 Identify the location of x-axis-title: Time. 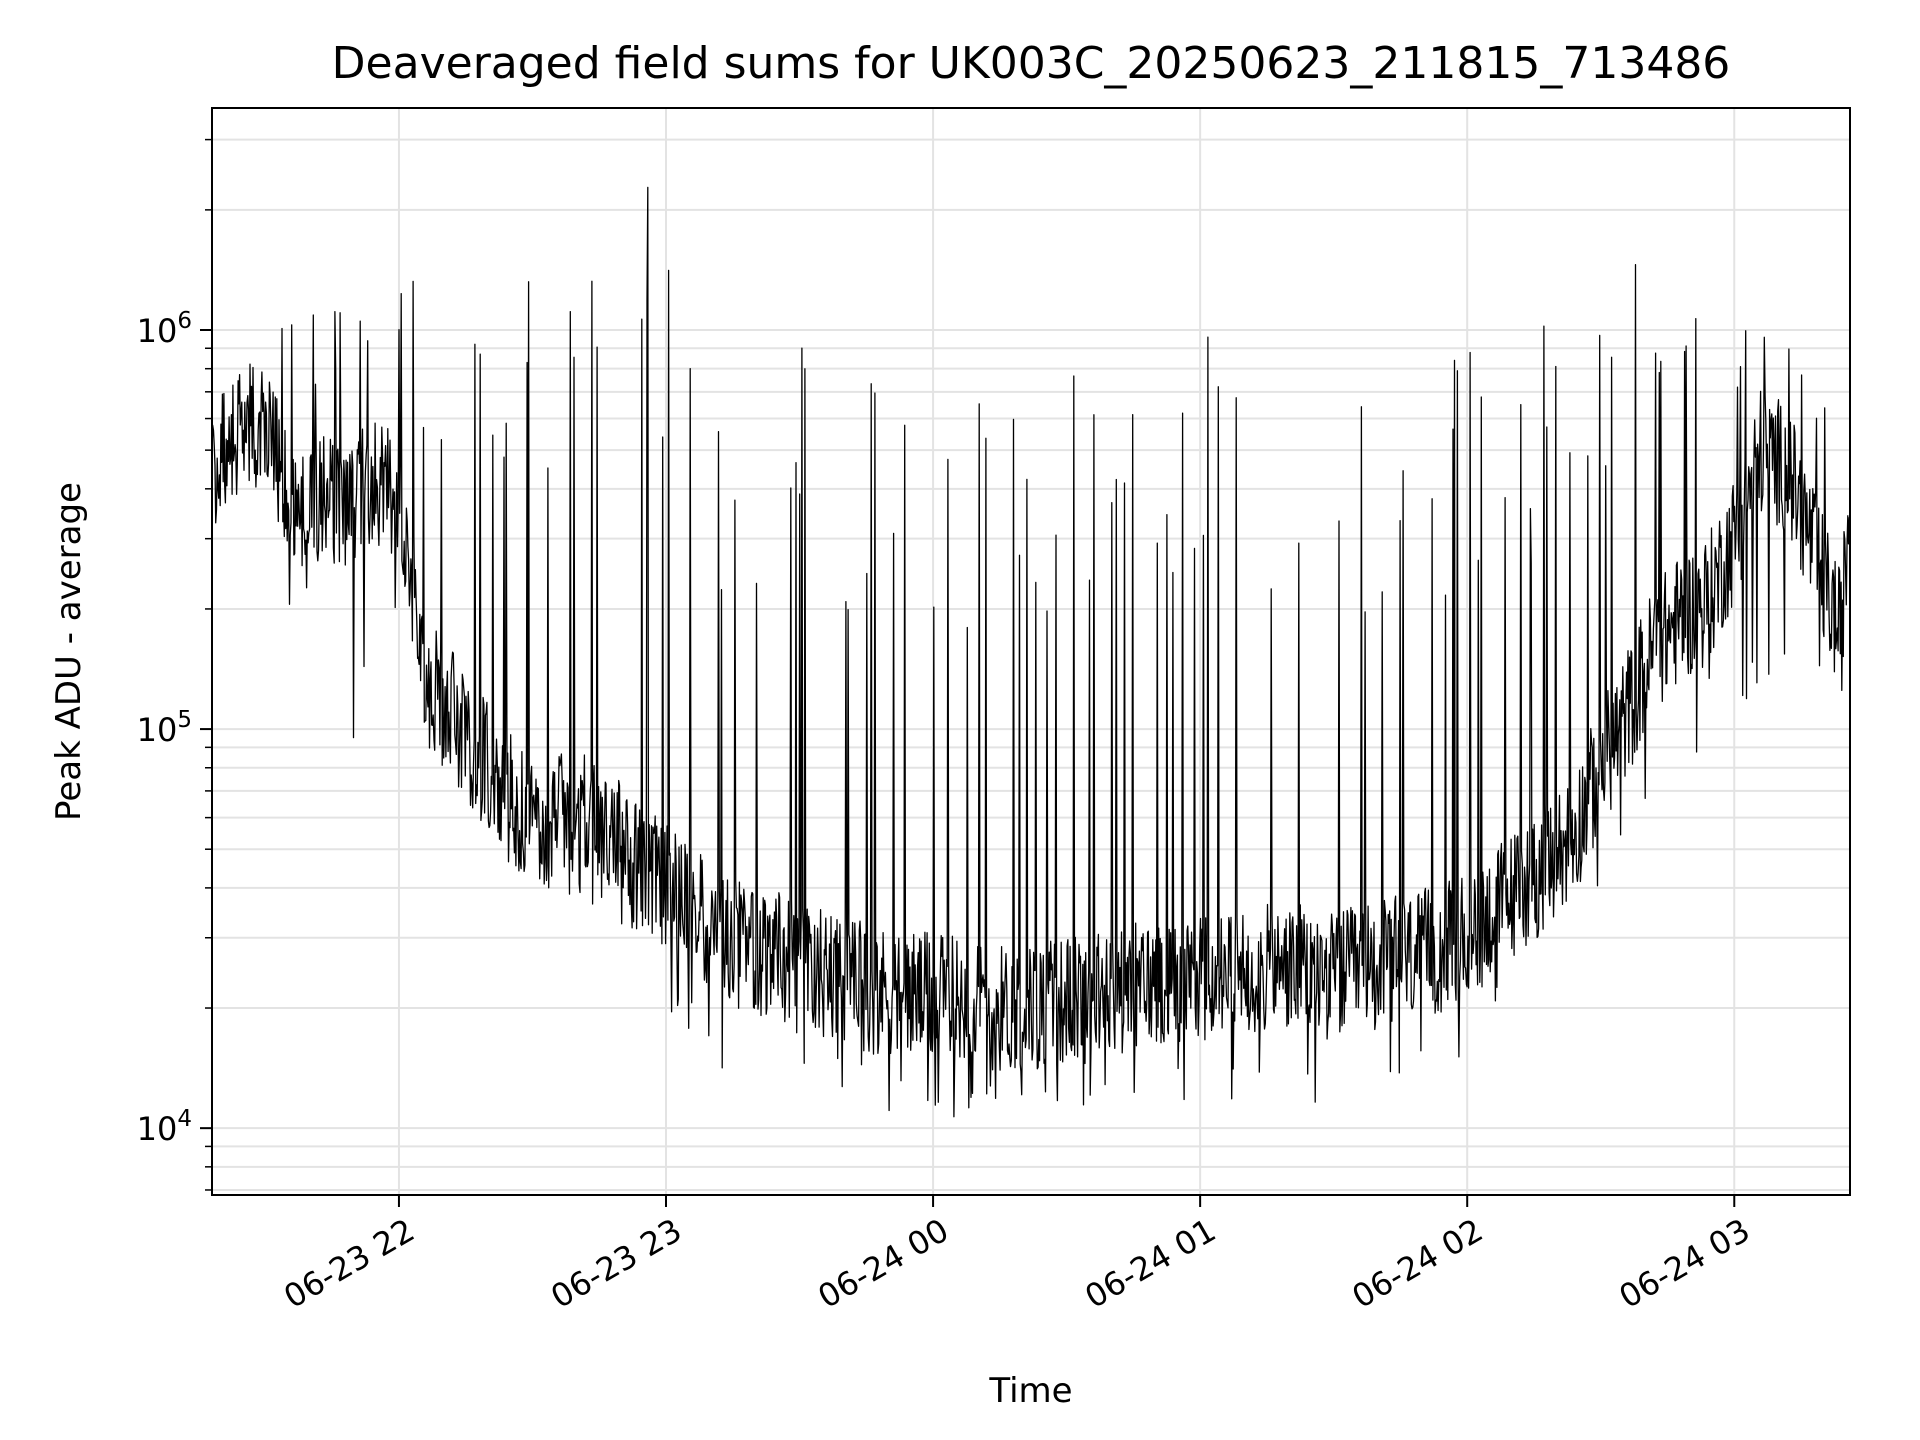
(1030, 1391).